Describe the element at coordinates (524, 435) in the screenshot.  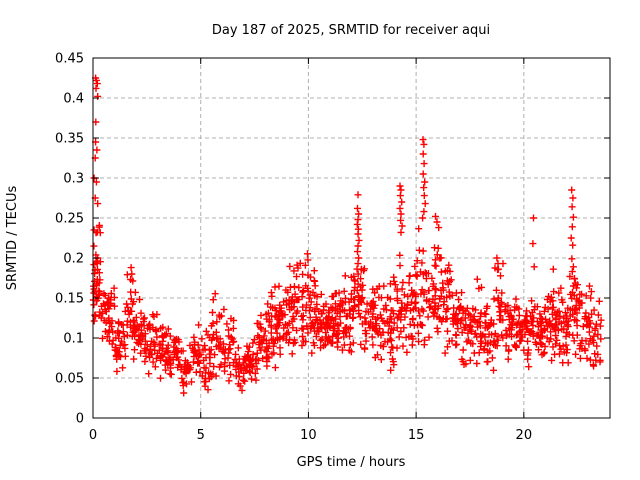
I see `x-tick-label: 20` at that location.